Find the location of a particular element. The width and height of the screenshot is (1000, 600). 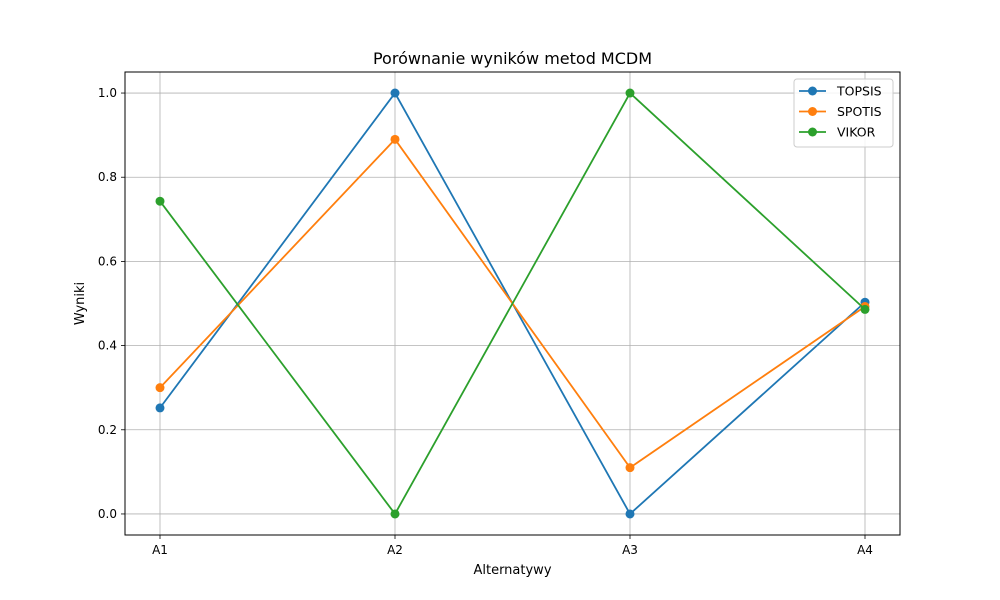

legend-marker-topsis is located at coordinates (812, 91).